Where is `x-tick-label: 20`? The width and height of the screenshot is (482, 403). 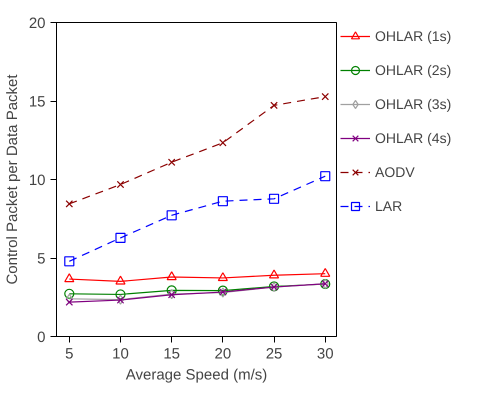
x-tick-label: 20 is located at coordinates (223, 354).